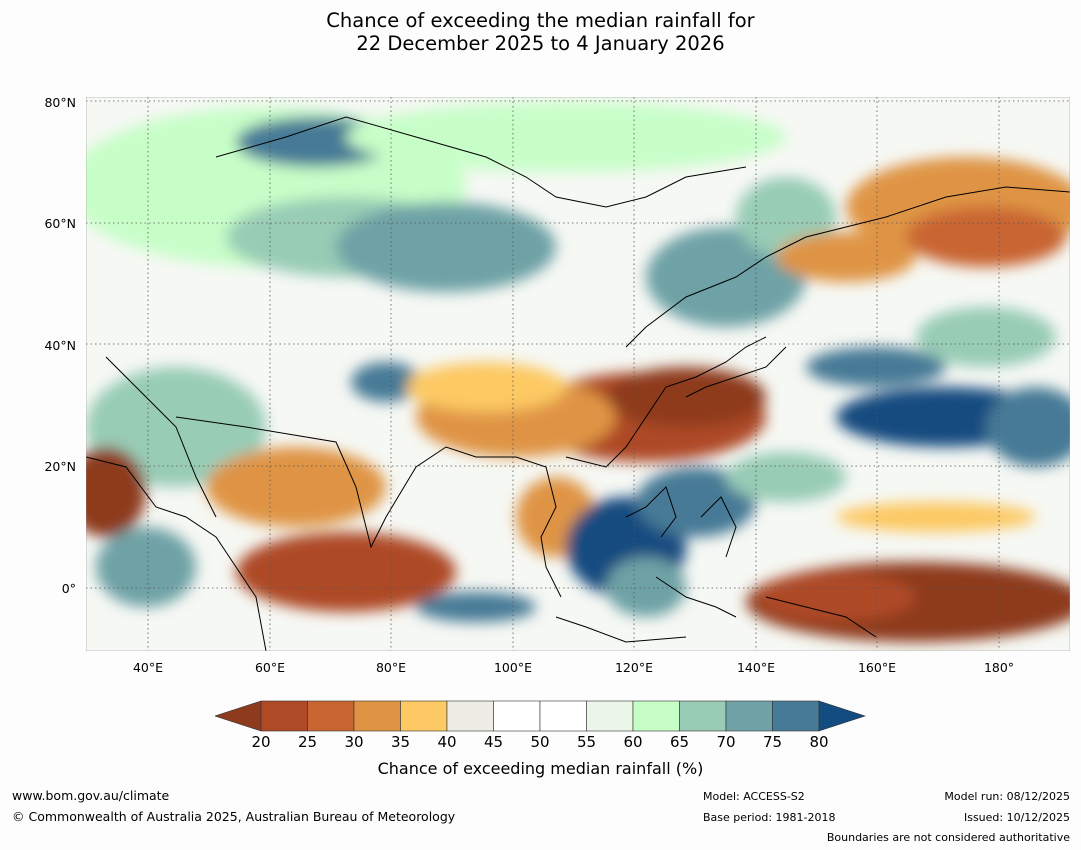 This screenshot has height=850, width=1081. Describe the element at coordinates (540, 43) in the screenshot. I see `title-line-2: 22 December 2025 to 4 January 2026` at that location.